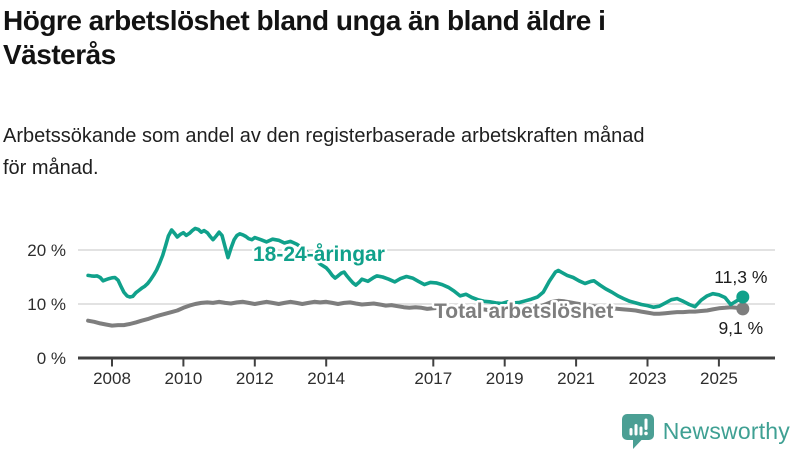 The height and width of the screenshot is (450, 800). What do you see at coordinates (433, 378) in the screenshot?
I see `x-axis-tick-label: 2017` at bounding box center [433, 378].